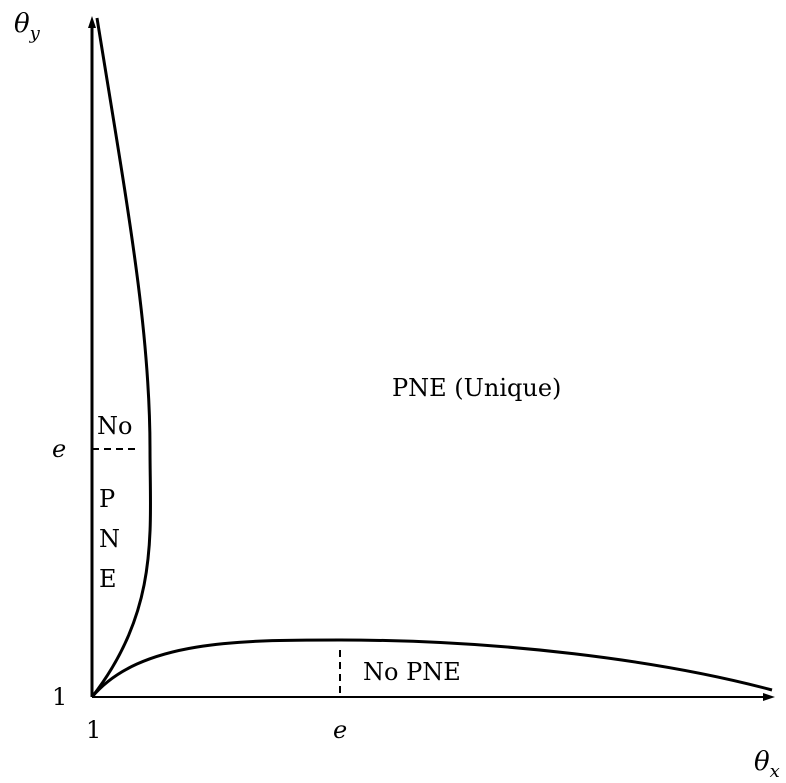  I want to click on region-left-n: N, so click(109, 539).